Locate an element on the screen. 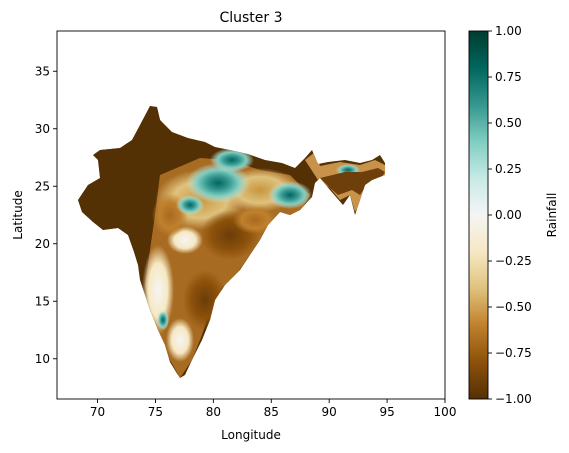  x-axis-label: Longitude is located at coordinates (251, 435).